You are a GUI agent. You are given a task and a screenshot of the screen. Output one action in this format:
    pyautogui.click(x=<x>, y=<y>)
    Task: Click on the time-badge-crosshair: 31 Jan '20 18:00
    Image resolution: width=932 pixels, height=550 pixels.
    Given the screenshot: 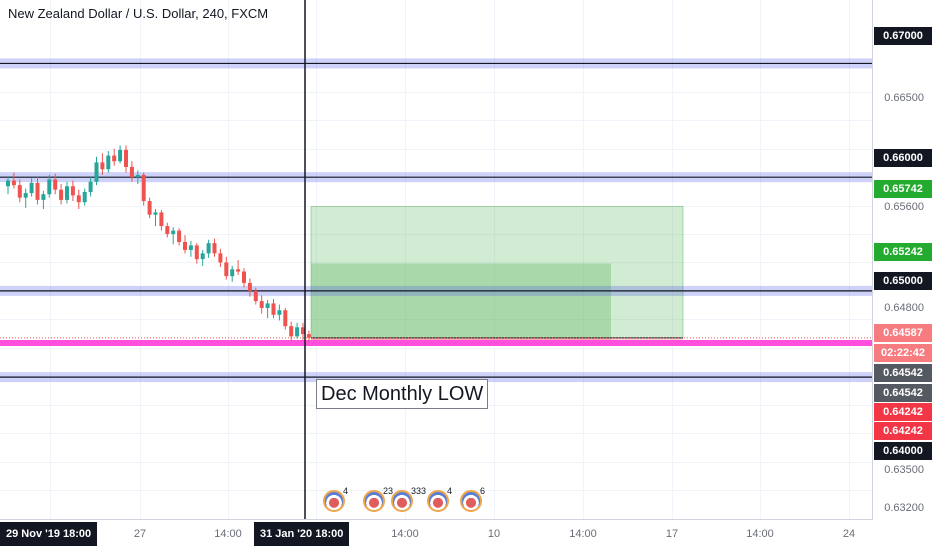 What is the action you would take?
    pyautogui.click(x=302, y=534)
    